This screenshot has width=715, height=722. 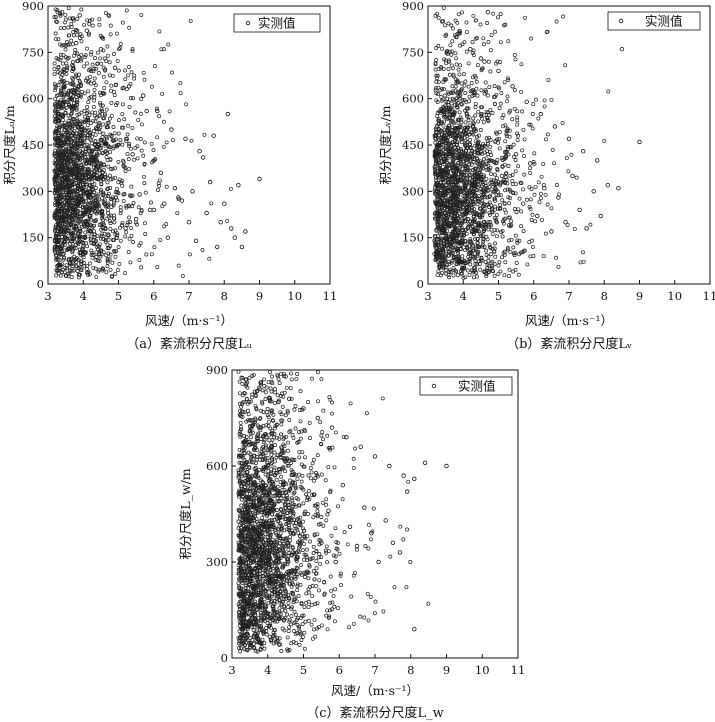 I want to click on legend-b: 实测值, so click(x=654, y=21).